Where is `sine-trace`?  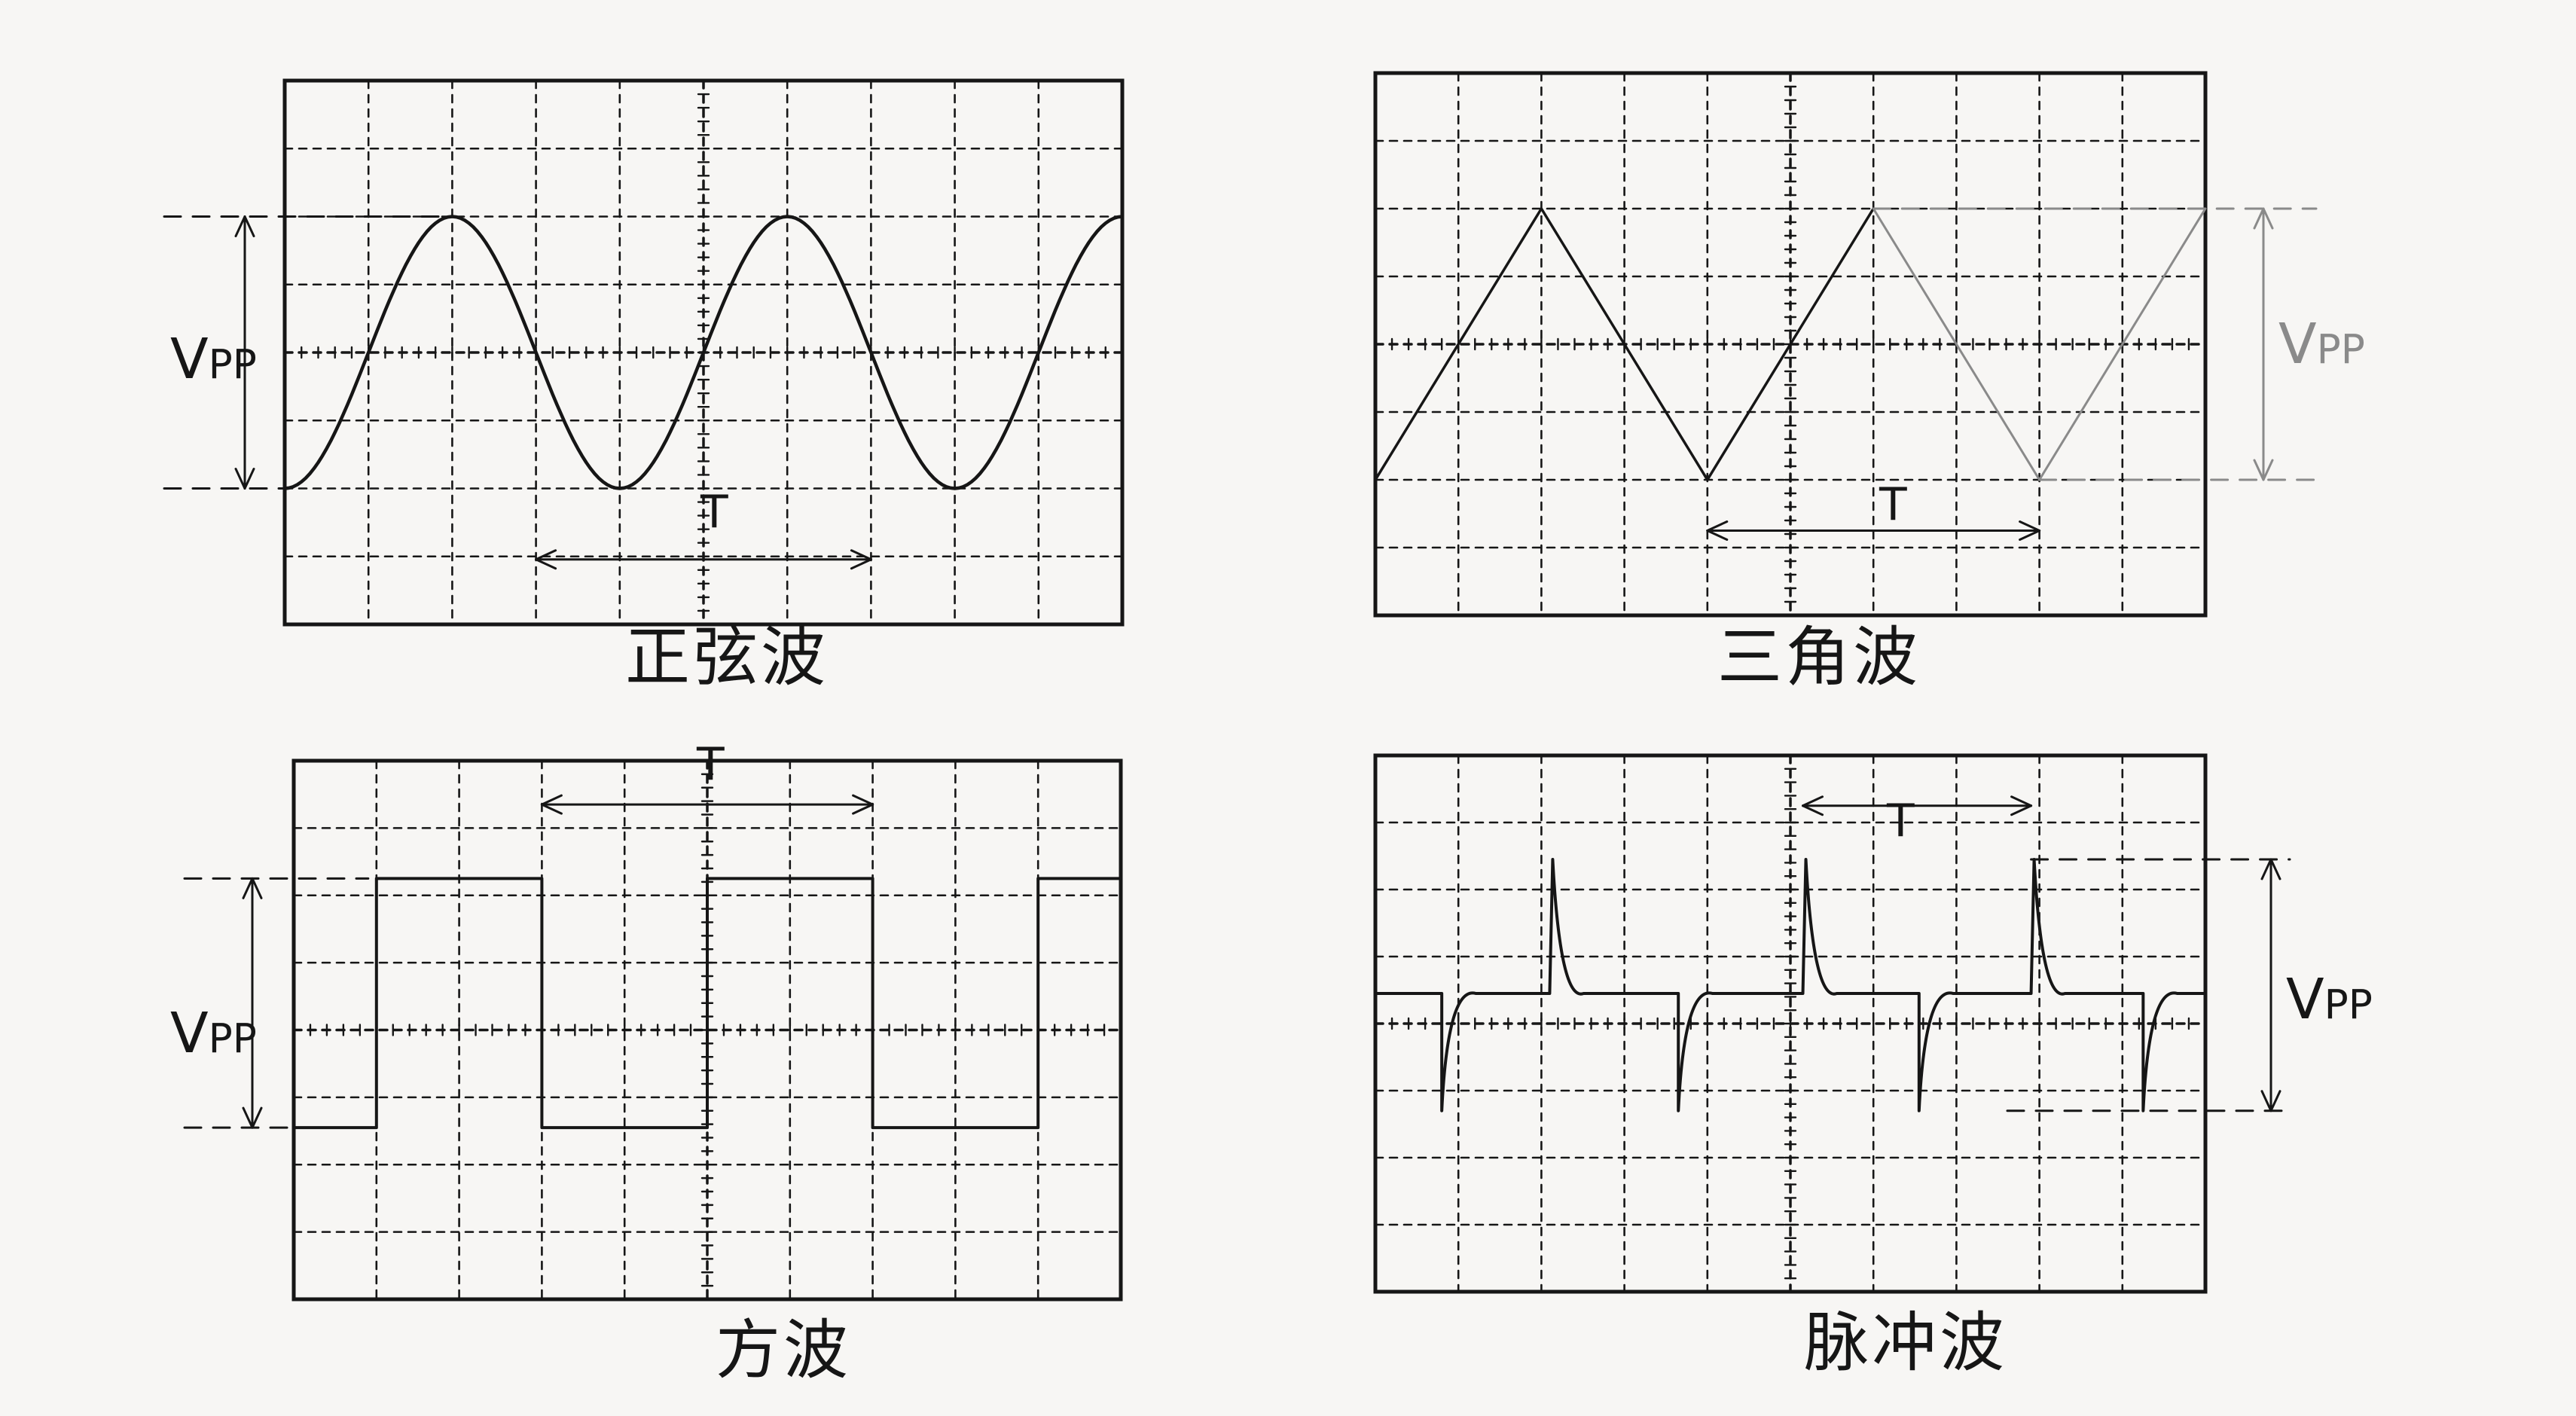
sine-trace is located at coordinates (704, 352).